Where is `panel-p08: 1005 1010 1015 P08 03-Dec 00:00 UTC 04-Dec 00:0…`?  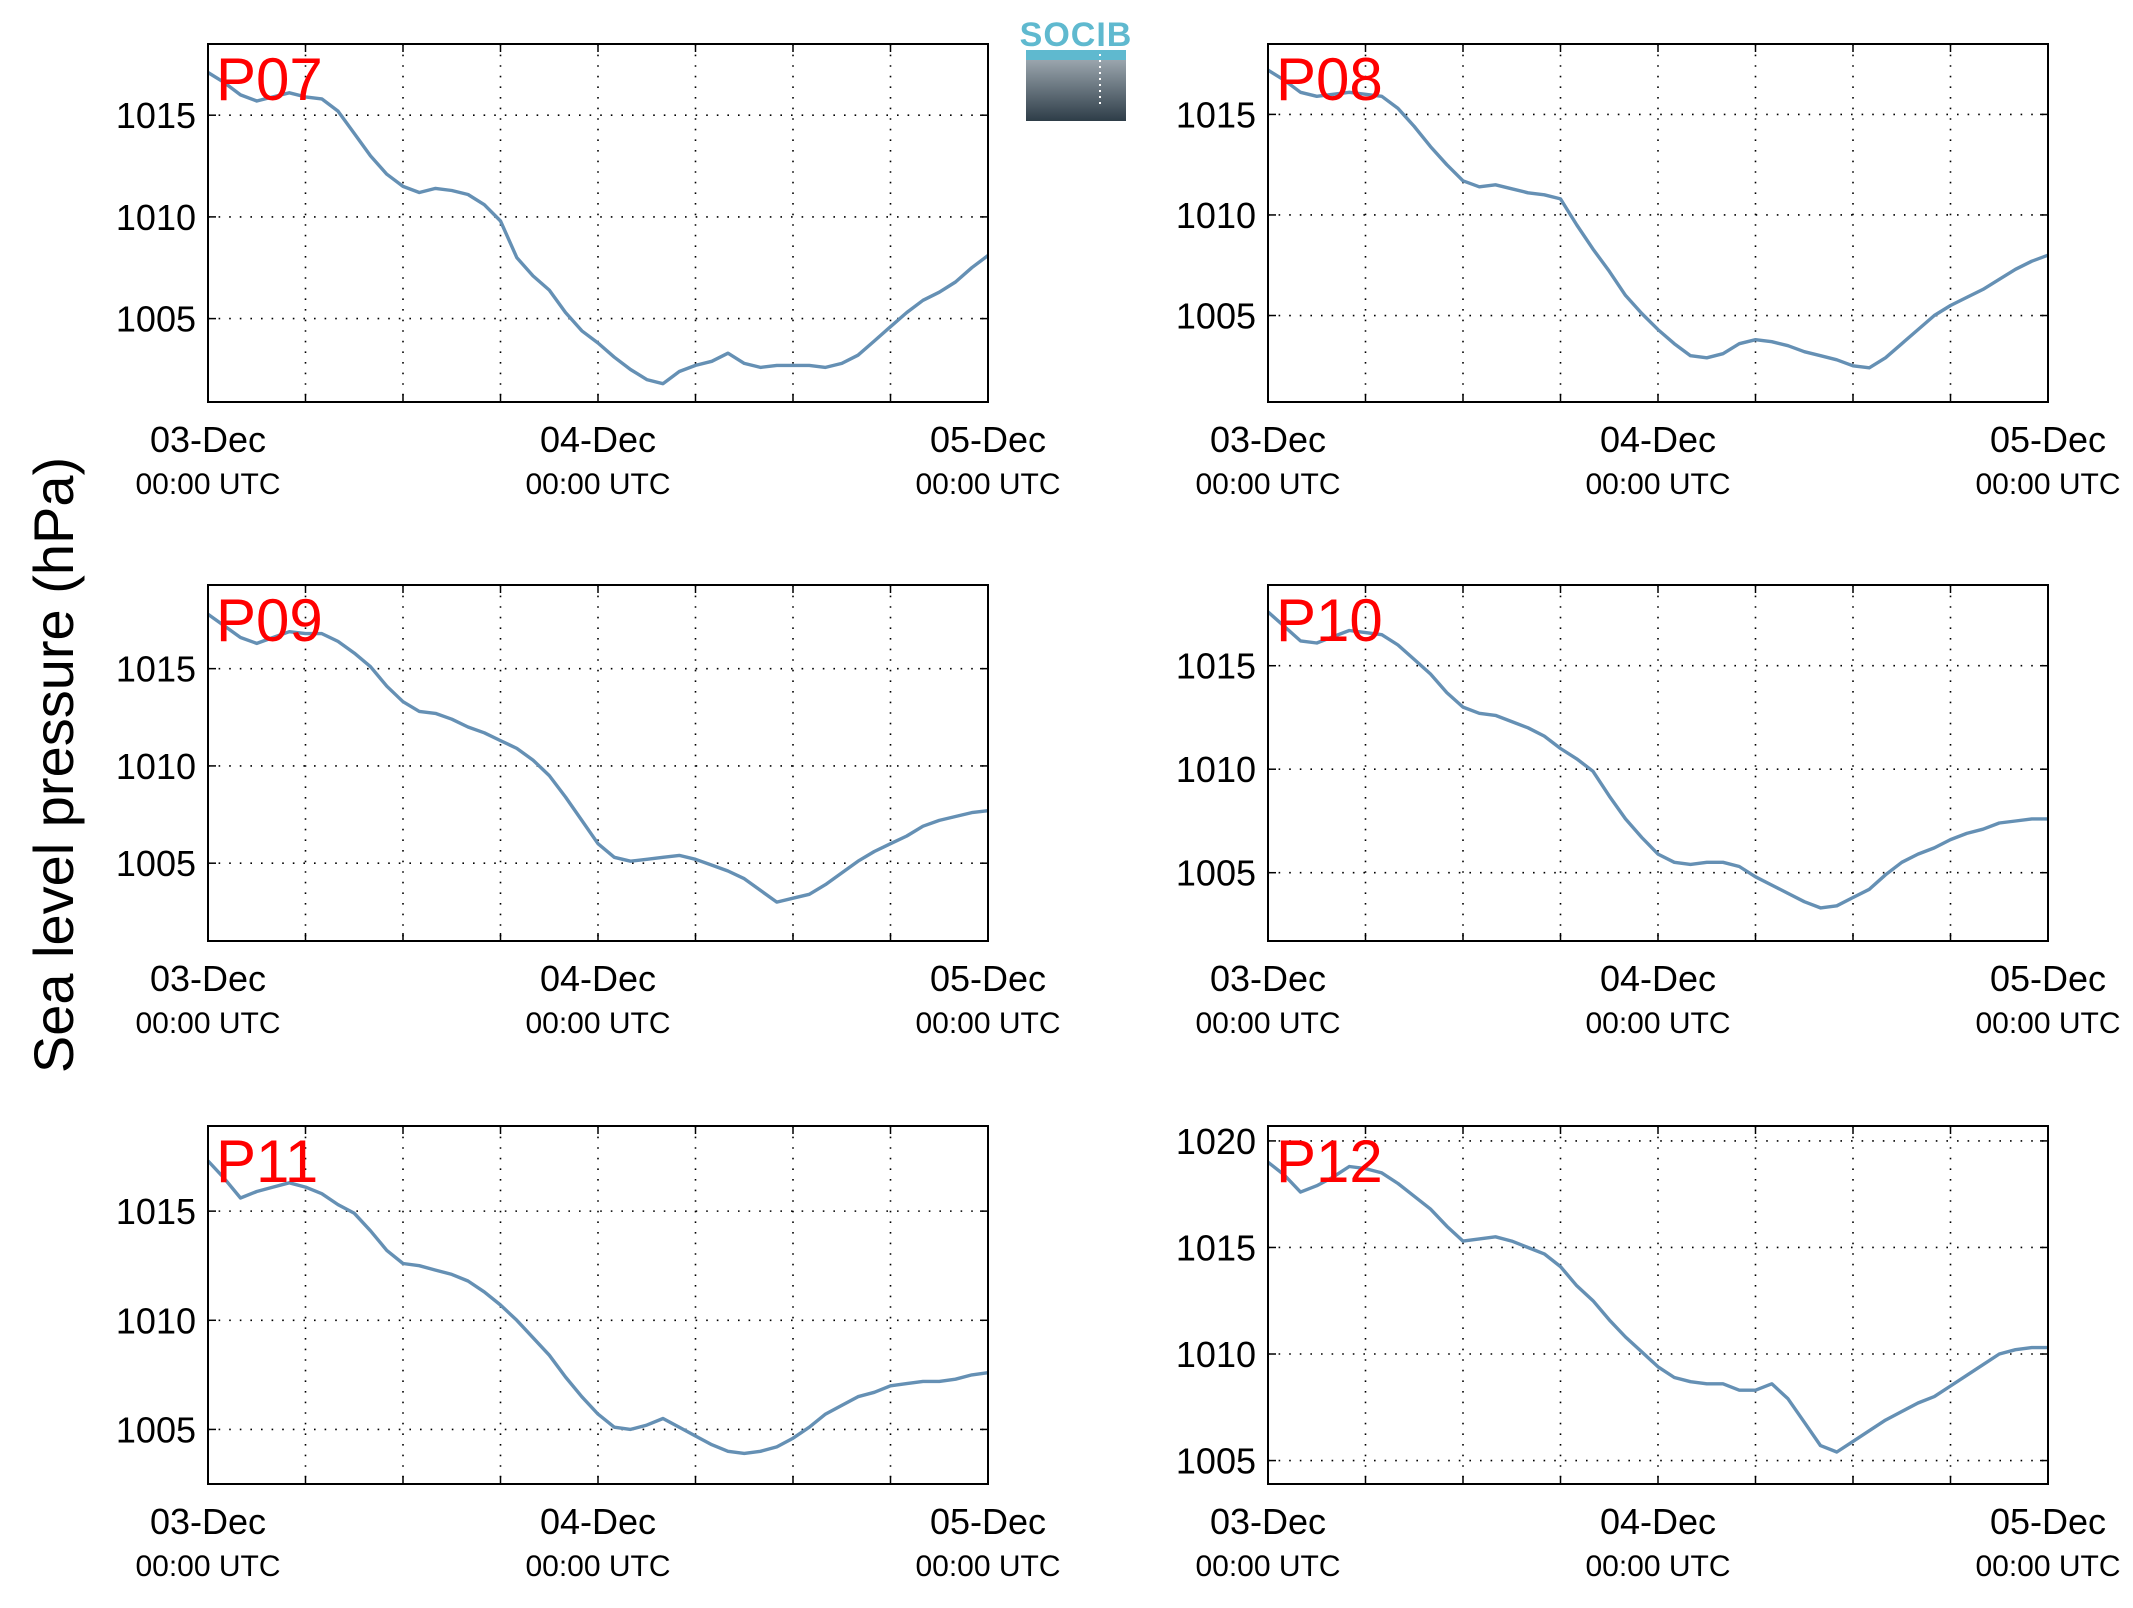
panel-p08: 1005 1010 1015 P08 03-Dec 00:00 UTC 04-Dec 00:0… is located at coordinates (1648, 272).